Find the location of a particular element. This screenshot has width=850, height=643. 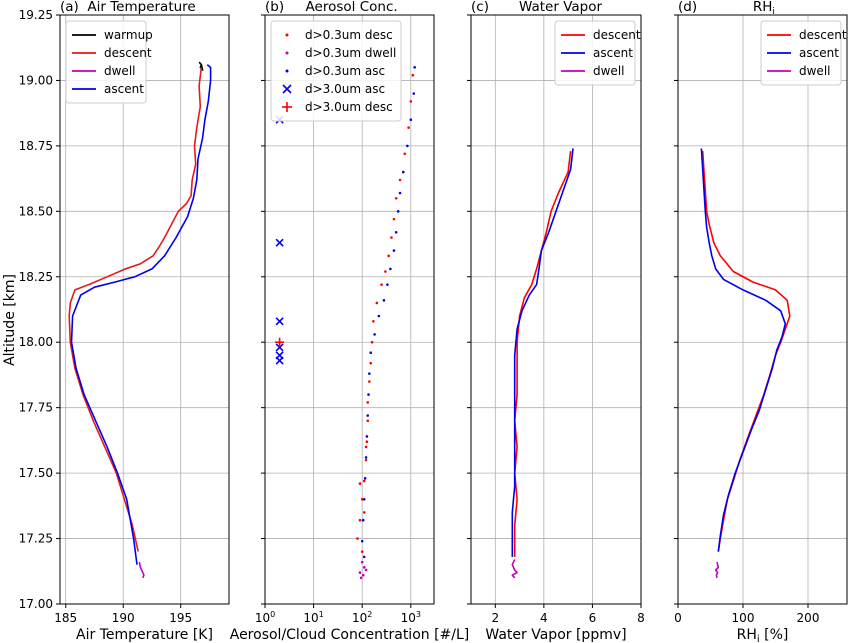

y-tick-label: 17.00 is located at coordinates (36, 604).